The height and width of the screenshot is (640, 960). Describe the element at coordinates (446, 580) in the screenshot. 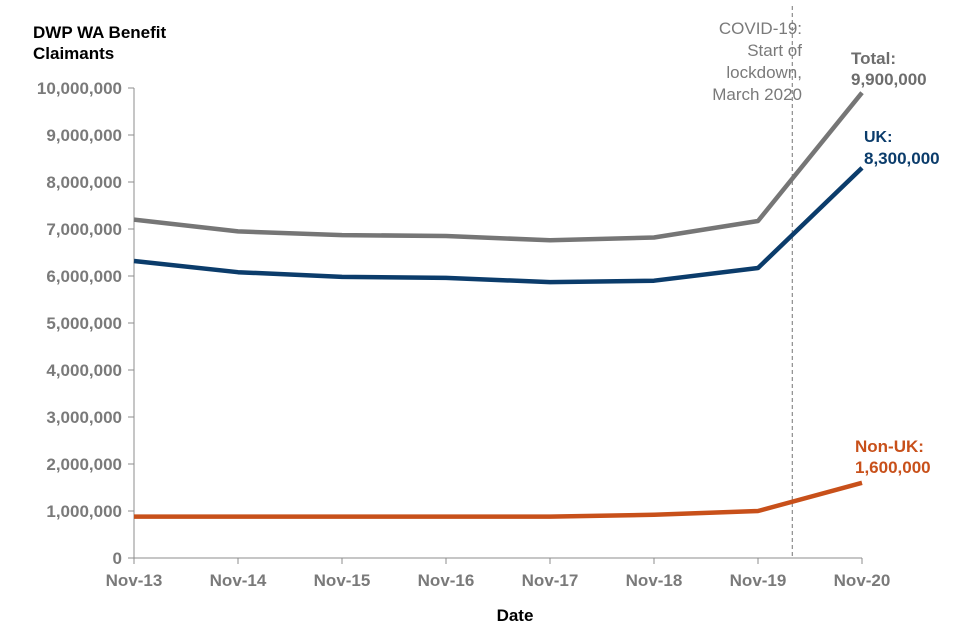

I see `x-tick-label: Nov-16` at that location.